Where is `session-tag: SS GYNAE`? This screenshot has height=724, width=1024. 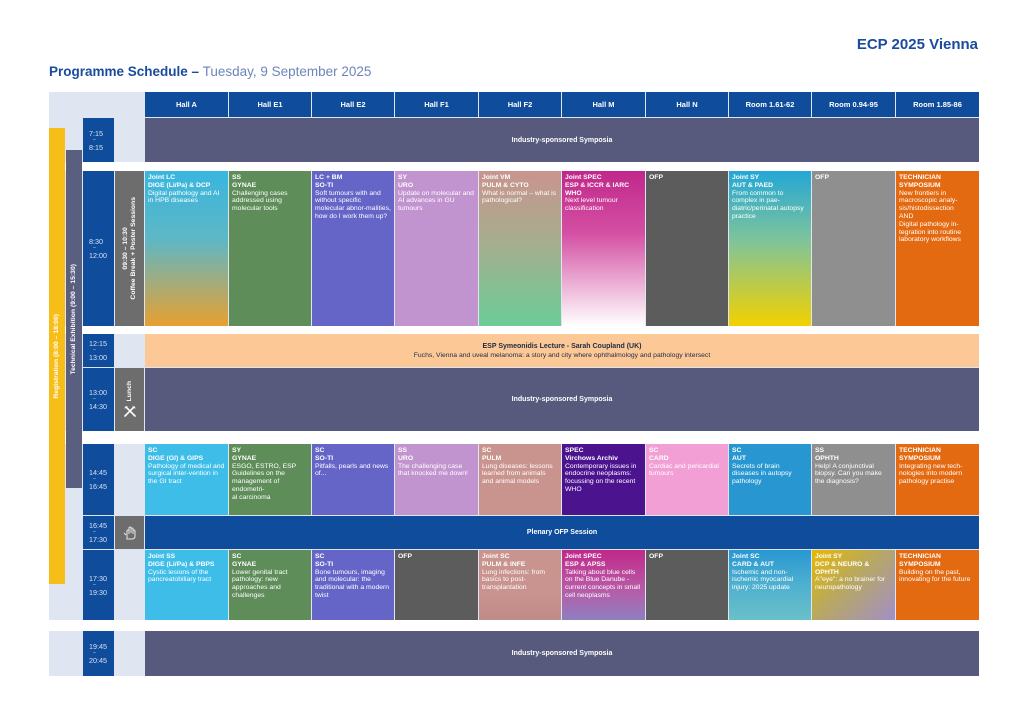 session-tag: SS GYNAE is located at coordinates (244, 181).